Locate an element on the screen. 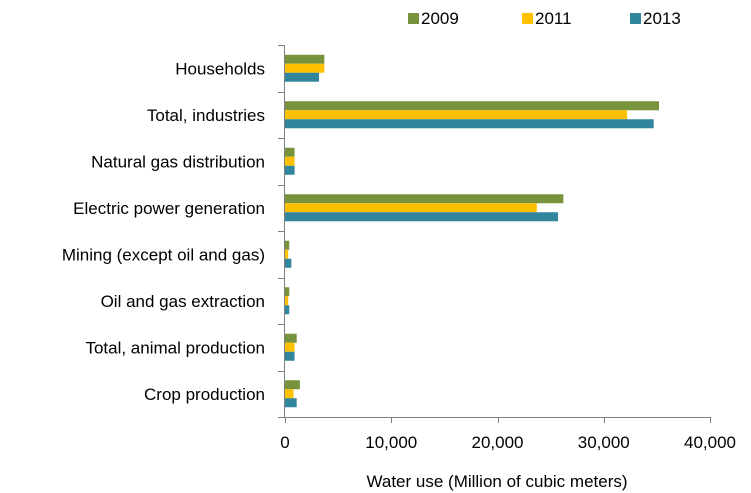 This screenshot has width=751, height=493. category-label: Mining (except oil and gas) is located at coordinates (163, 254).